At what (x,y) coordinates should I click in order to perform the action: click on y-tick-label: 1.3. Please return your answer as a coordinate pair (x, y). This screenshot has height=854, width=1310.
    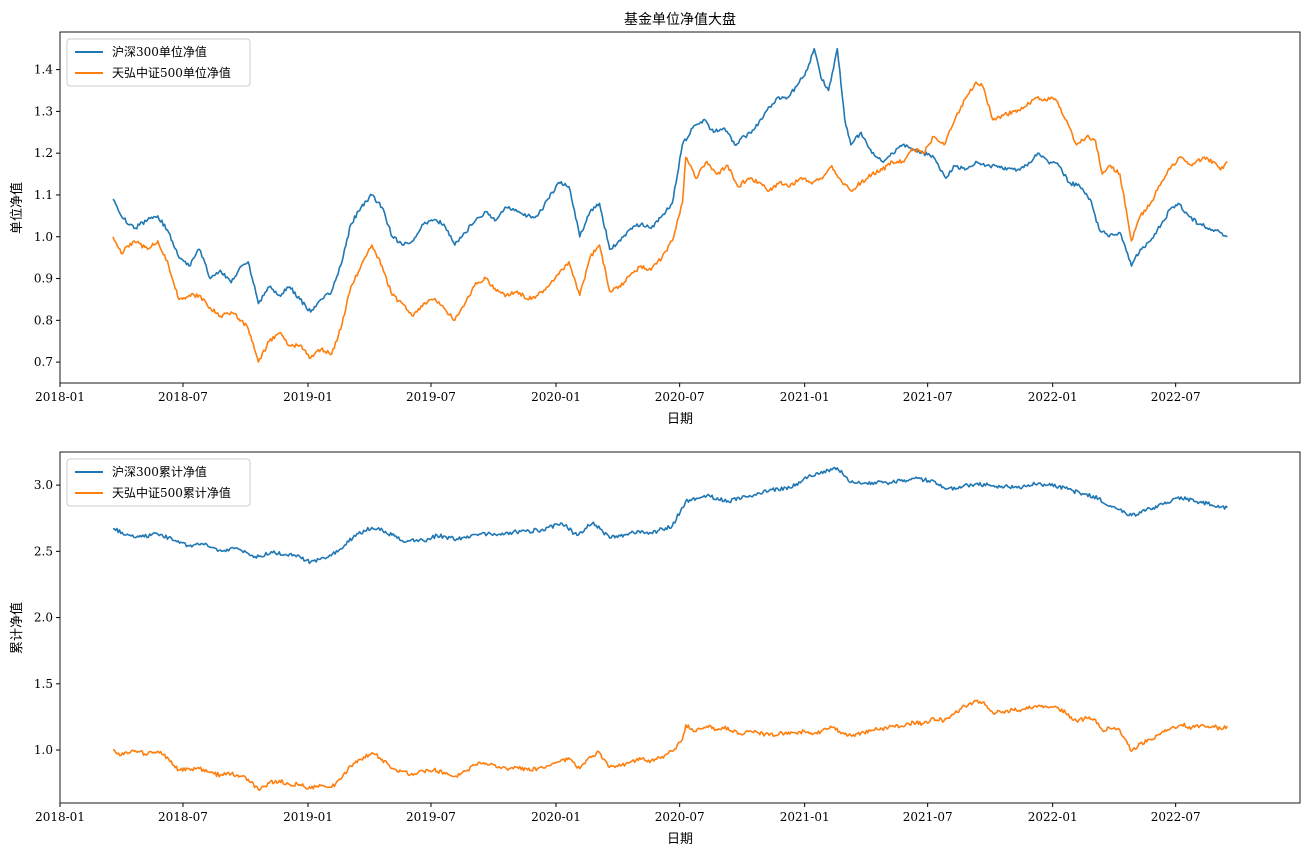
    Looking at the image, I should click on (43, 111).